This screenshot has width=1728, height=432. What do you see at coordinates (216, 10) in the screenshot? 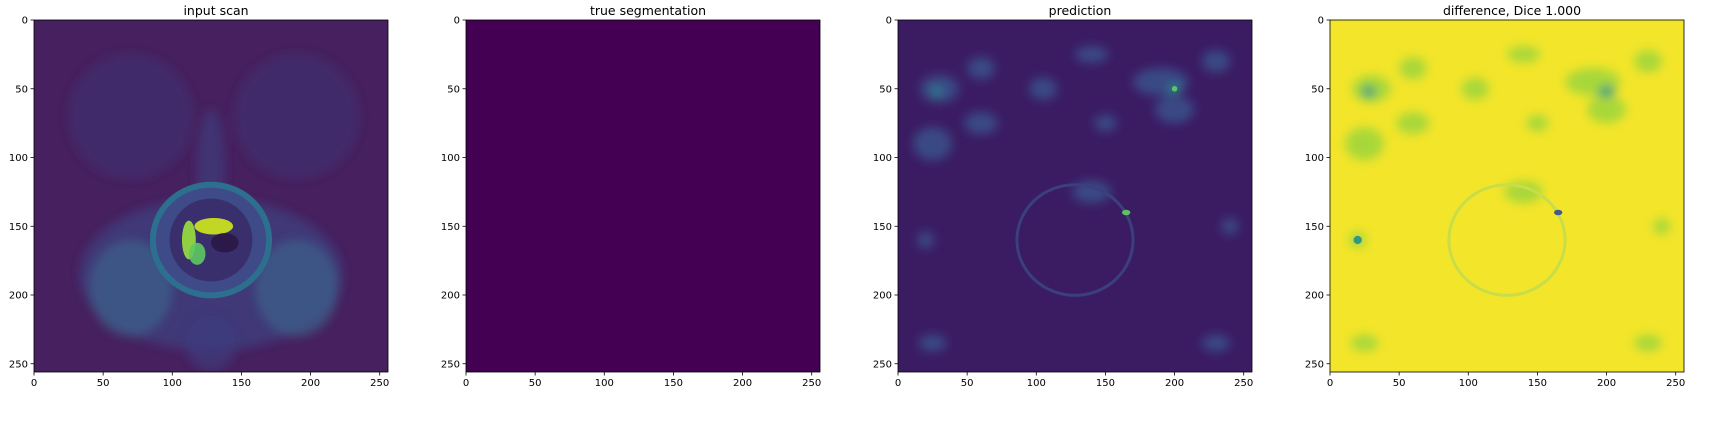
I see `panel-title: input scan` at bounding box center [216, 10].